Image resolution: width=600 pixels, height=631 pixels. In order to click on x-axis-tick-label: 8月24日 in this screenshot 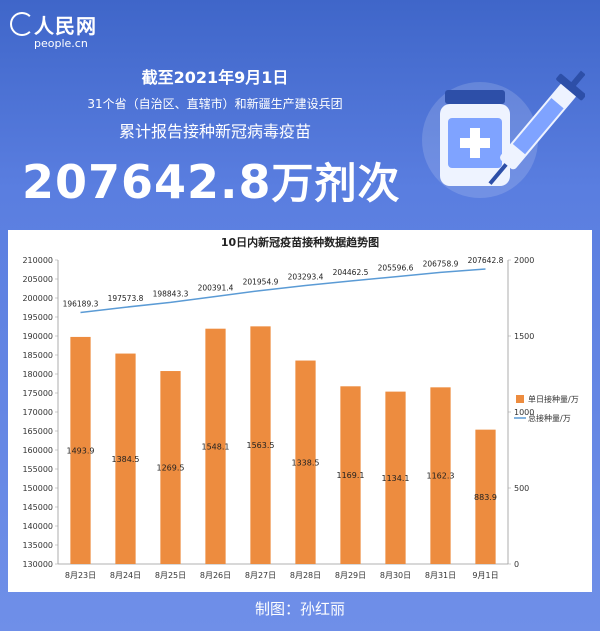, I will do `click(125, 575)`.